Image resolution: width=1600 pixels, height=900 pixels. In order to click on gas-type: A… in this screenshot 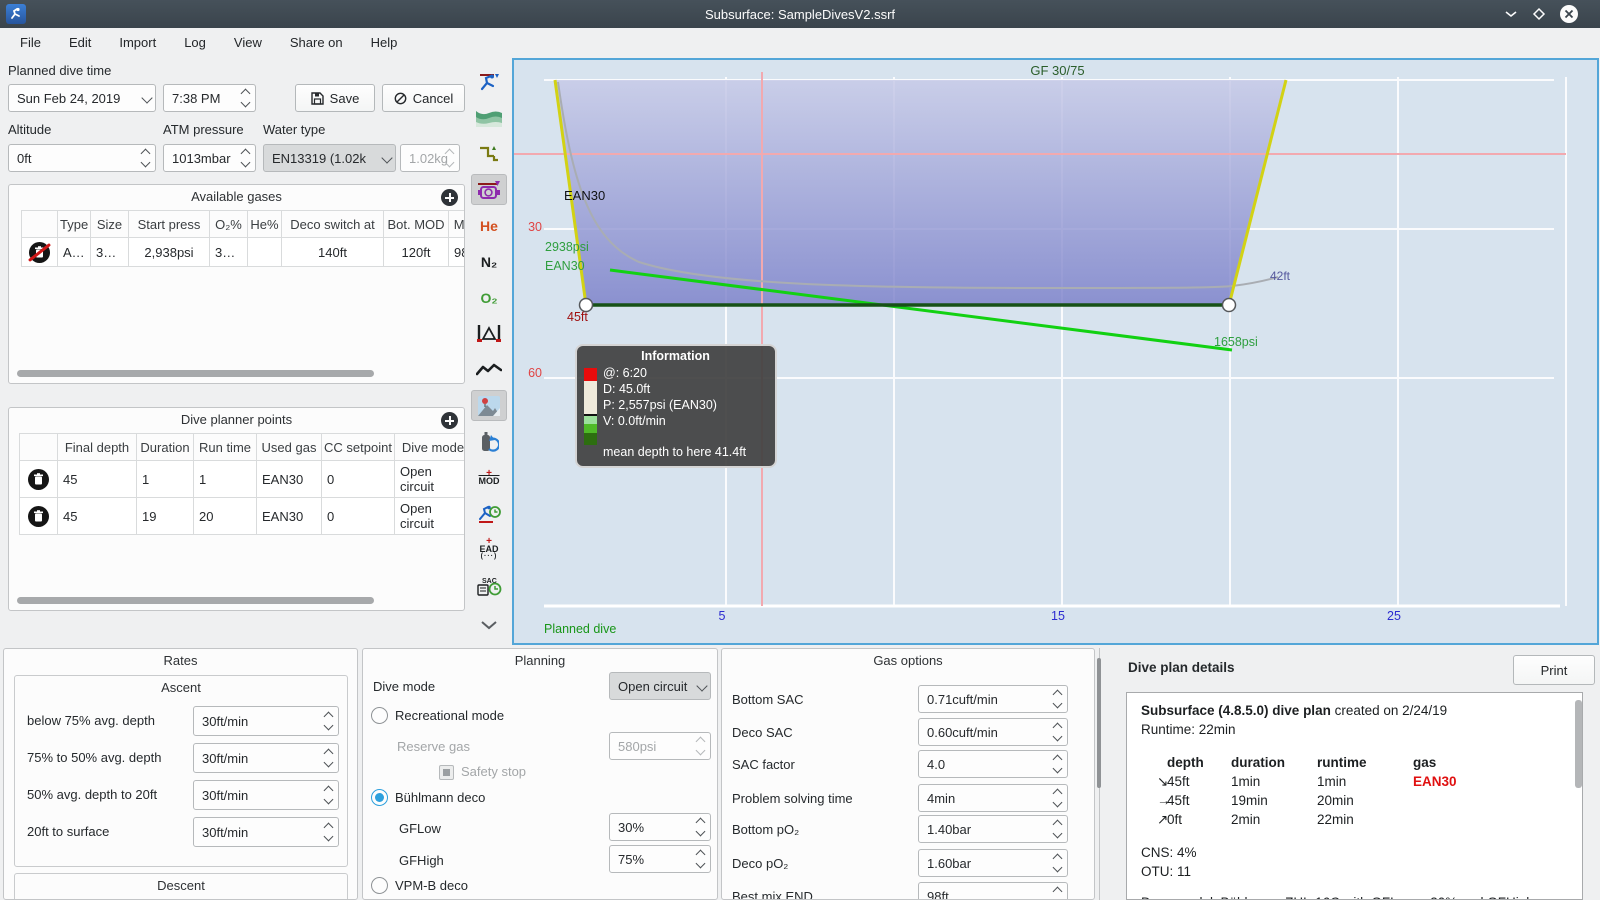, I will do `click(74, 252)`.